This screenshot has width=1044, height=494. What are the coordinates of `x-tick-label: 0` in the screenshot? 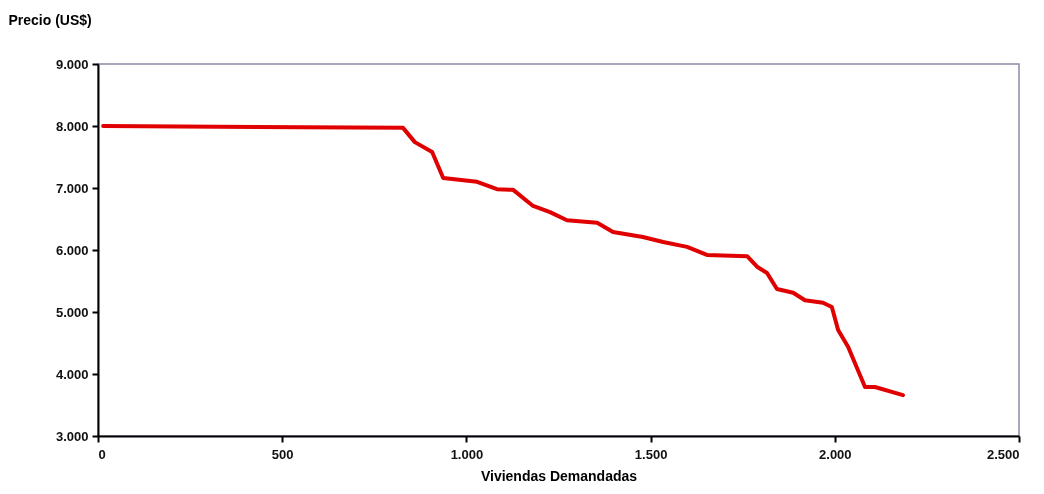 It's located at (102, 454).